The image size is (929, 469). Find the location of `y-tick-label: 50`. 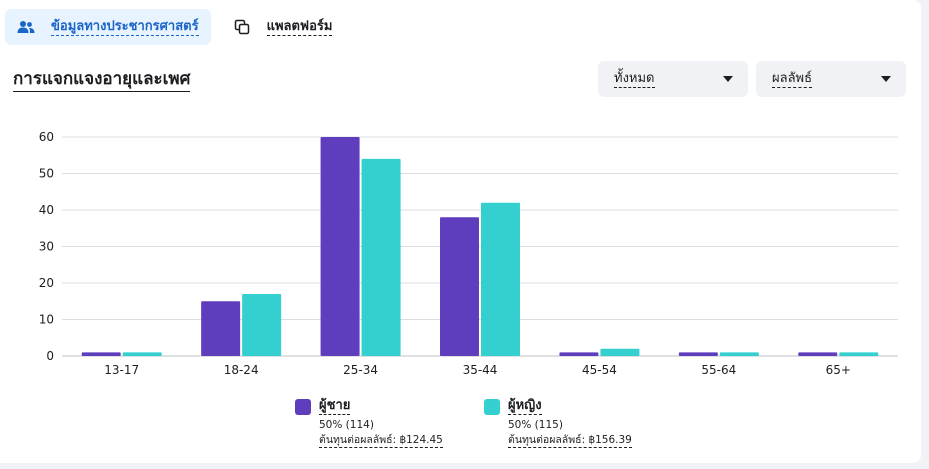

y-tick-label: 50 is located at coordinates (46, 174).